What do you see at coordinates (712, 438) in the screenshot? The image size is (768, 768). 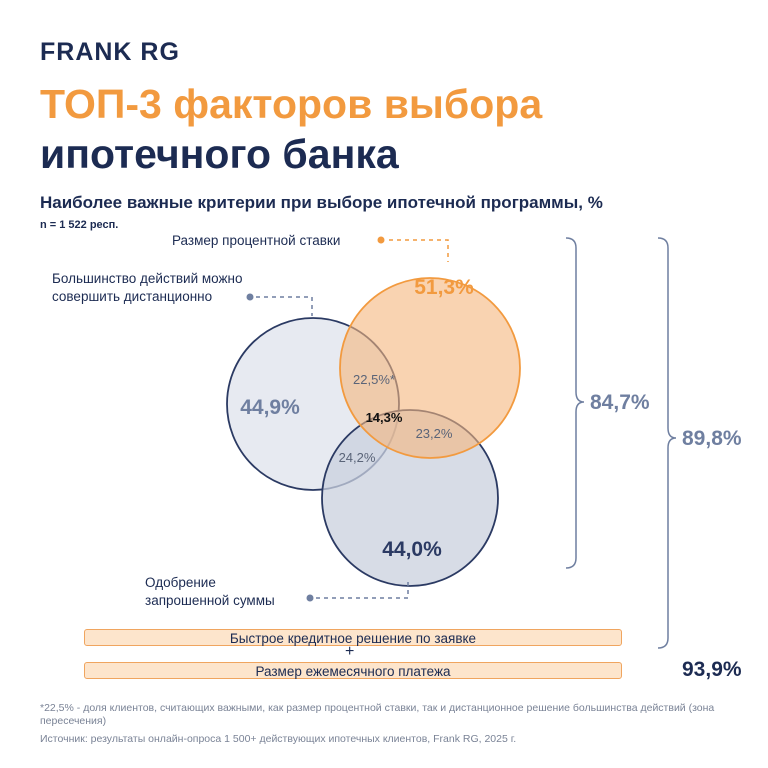 I see `total-top4: 89,8%` at bounding box center [712, 438].